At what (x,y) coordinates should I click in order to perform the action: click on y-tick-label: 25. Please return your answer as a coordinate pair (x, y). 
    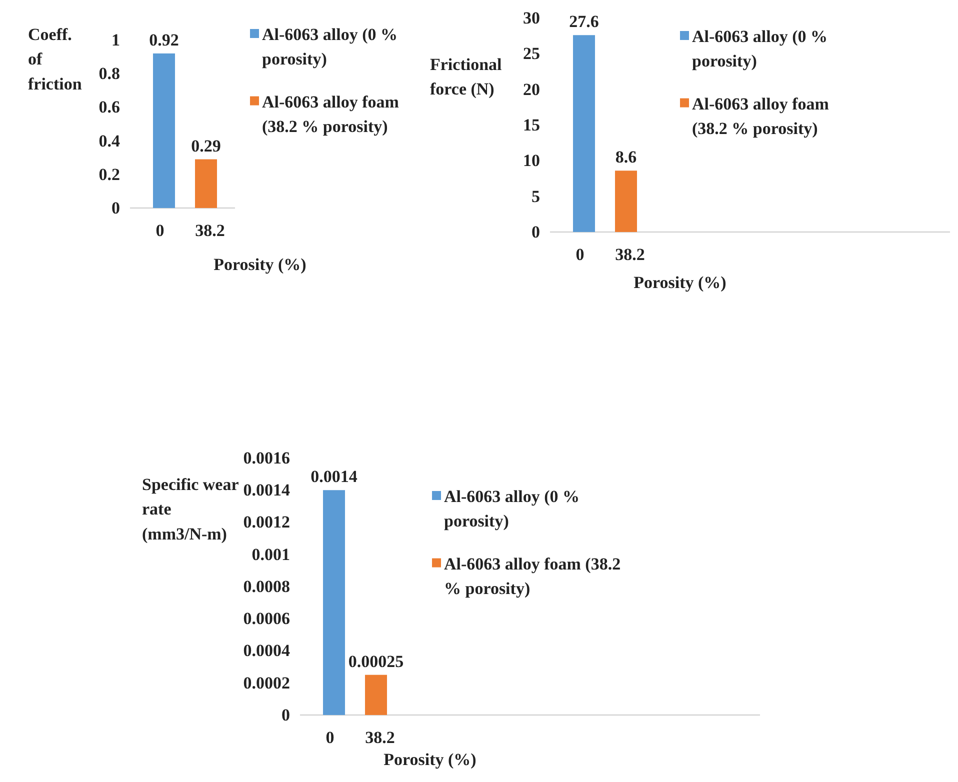
    Looking at the image, I should click on (531, 54).